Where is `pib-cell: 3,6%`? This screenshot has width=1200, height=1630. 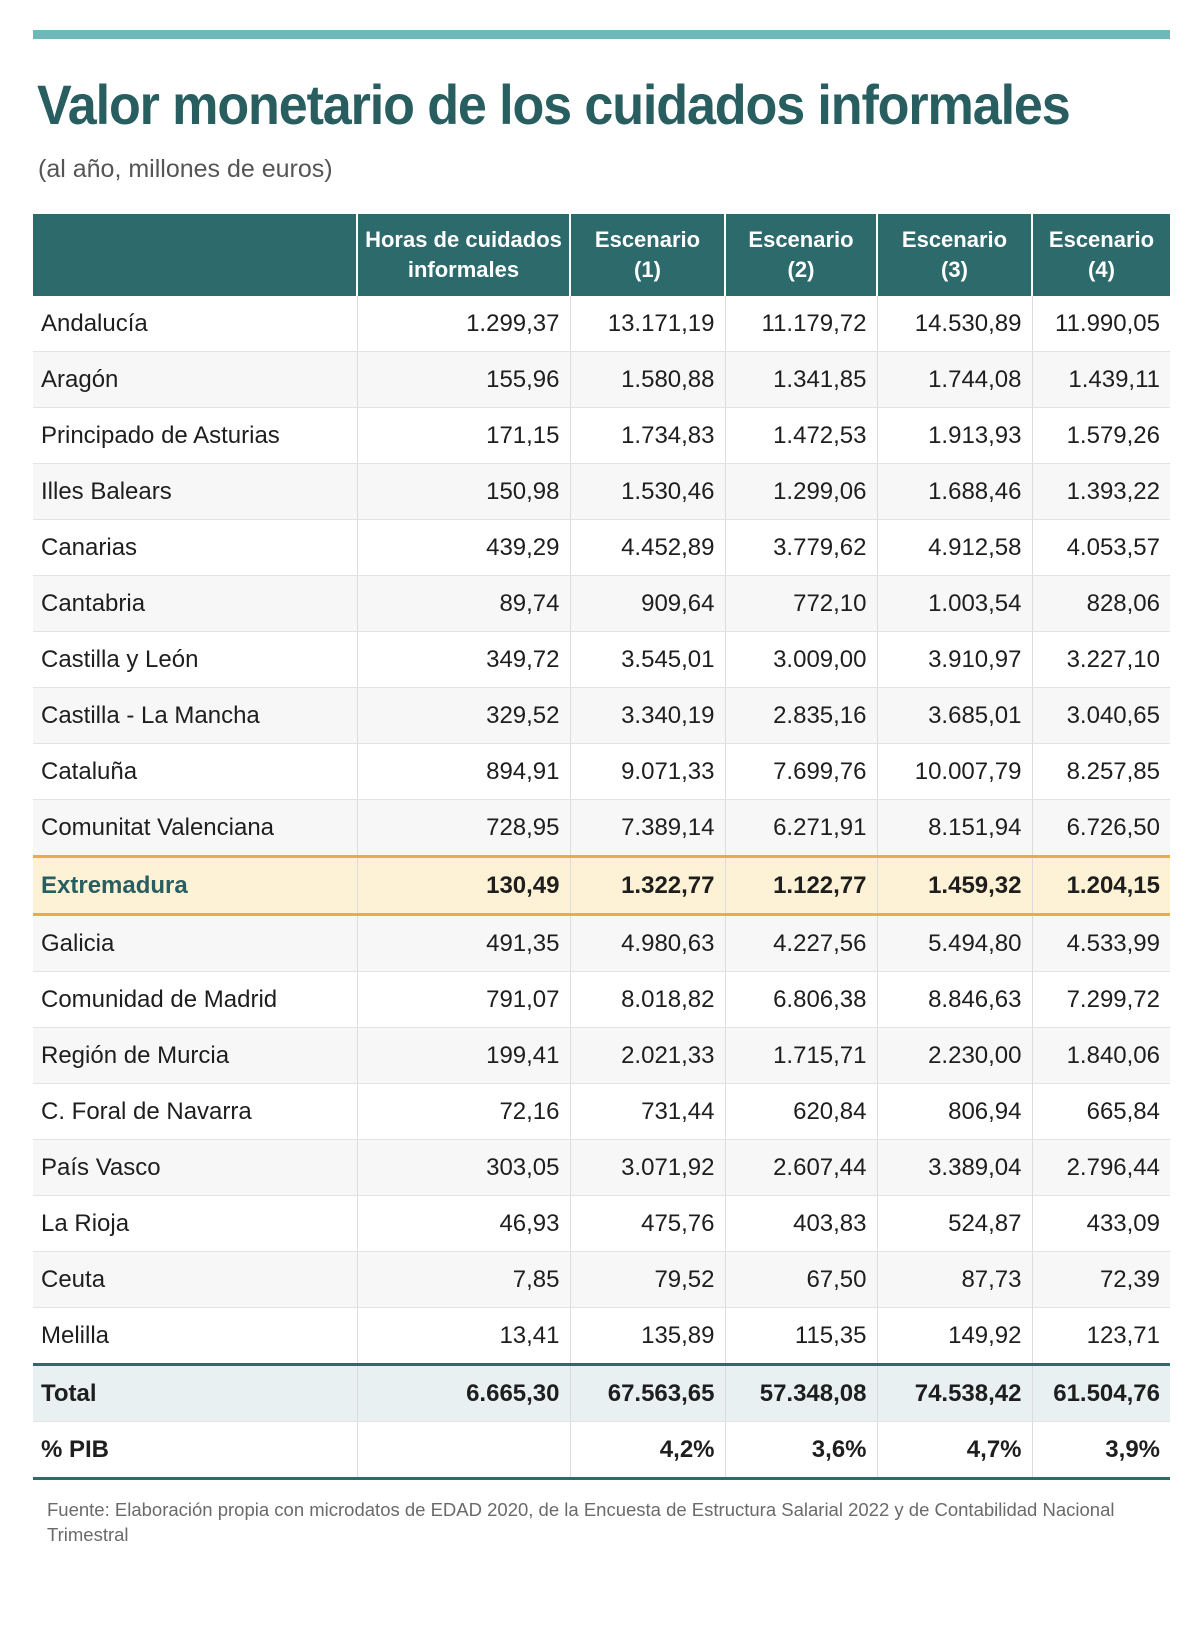
pib-cell: 3,6% is located at coordinates (800, 1450).